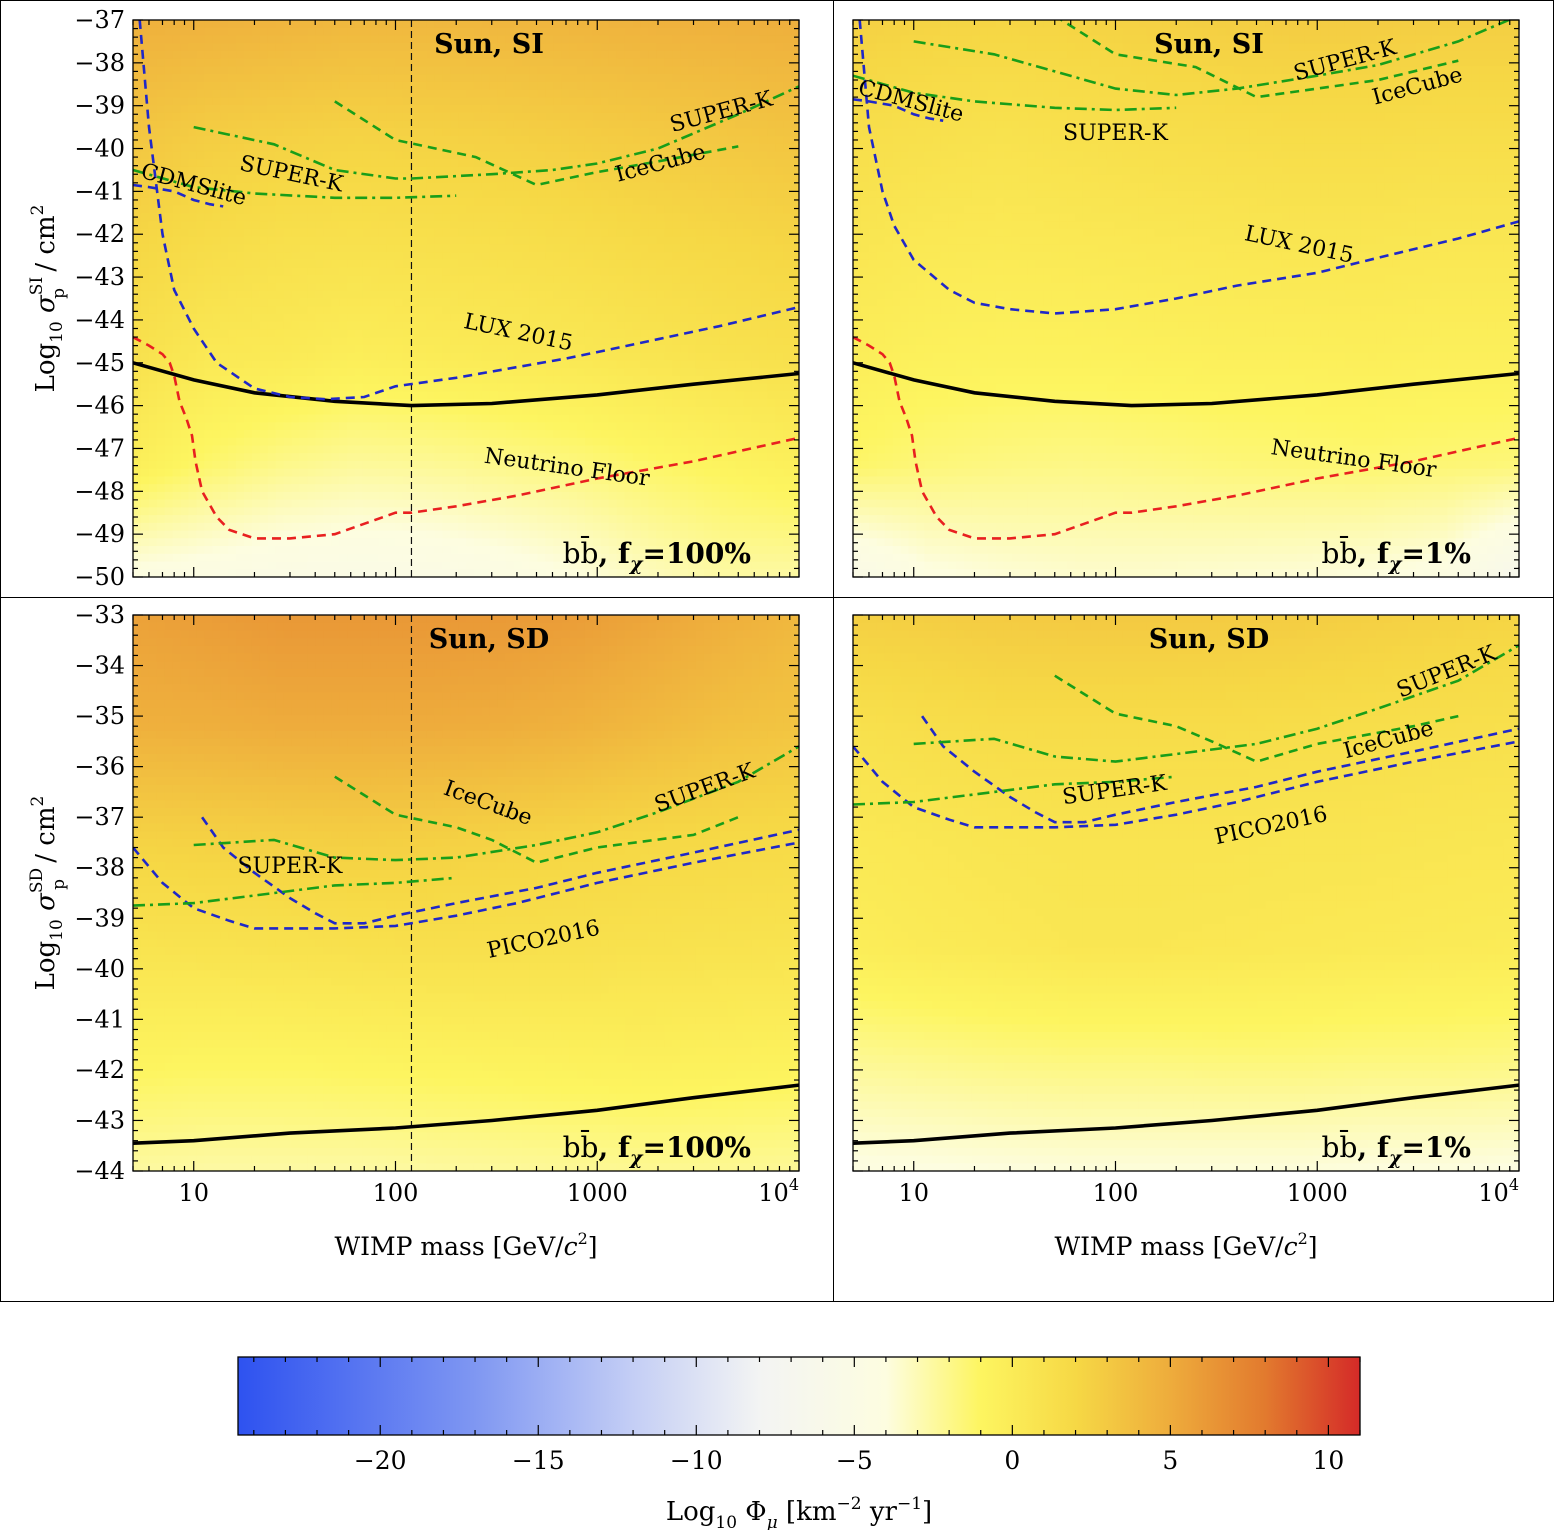 This screenshot has width=1555, height=1530. What do you see at coordinates (99, 615) in the screenshot?
I see `y-tick-label: −33` at bounding box center [99, 615].